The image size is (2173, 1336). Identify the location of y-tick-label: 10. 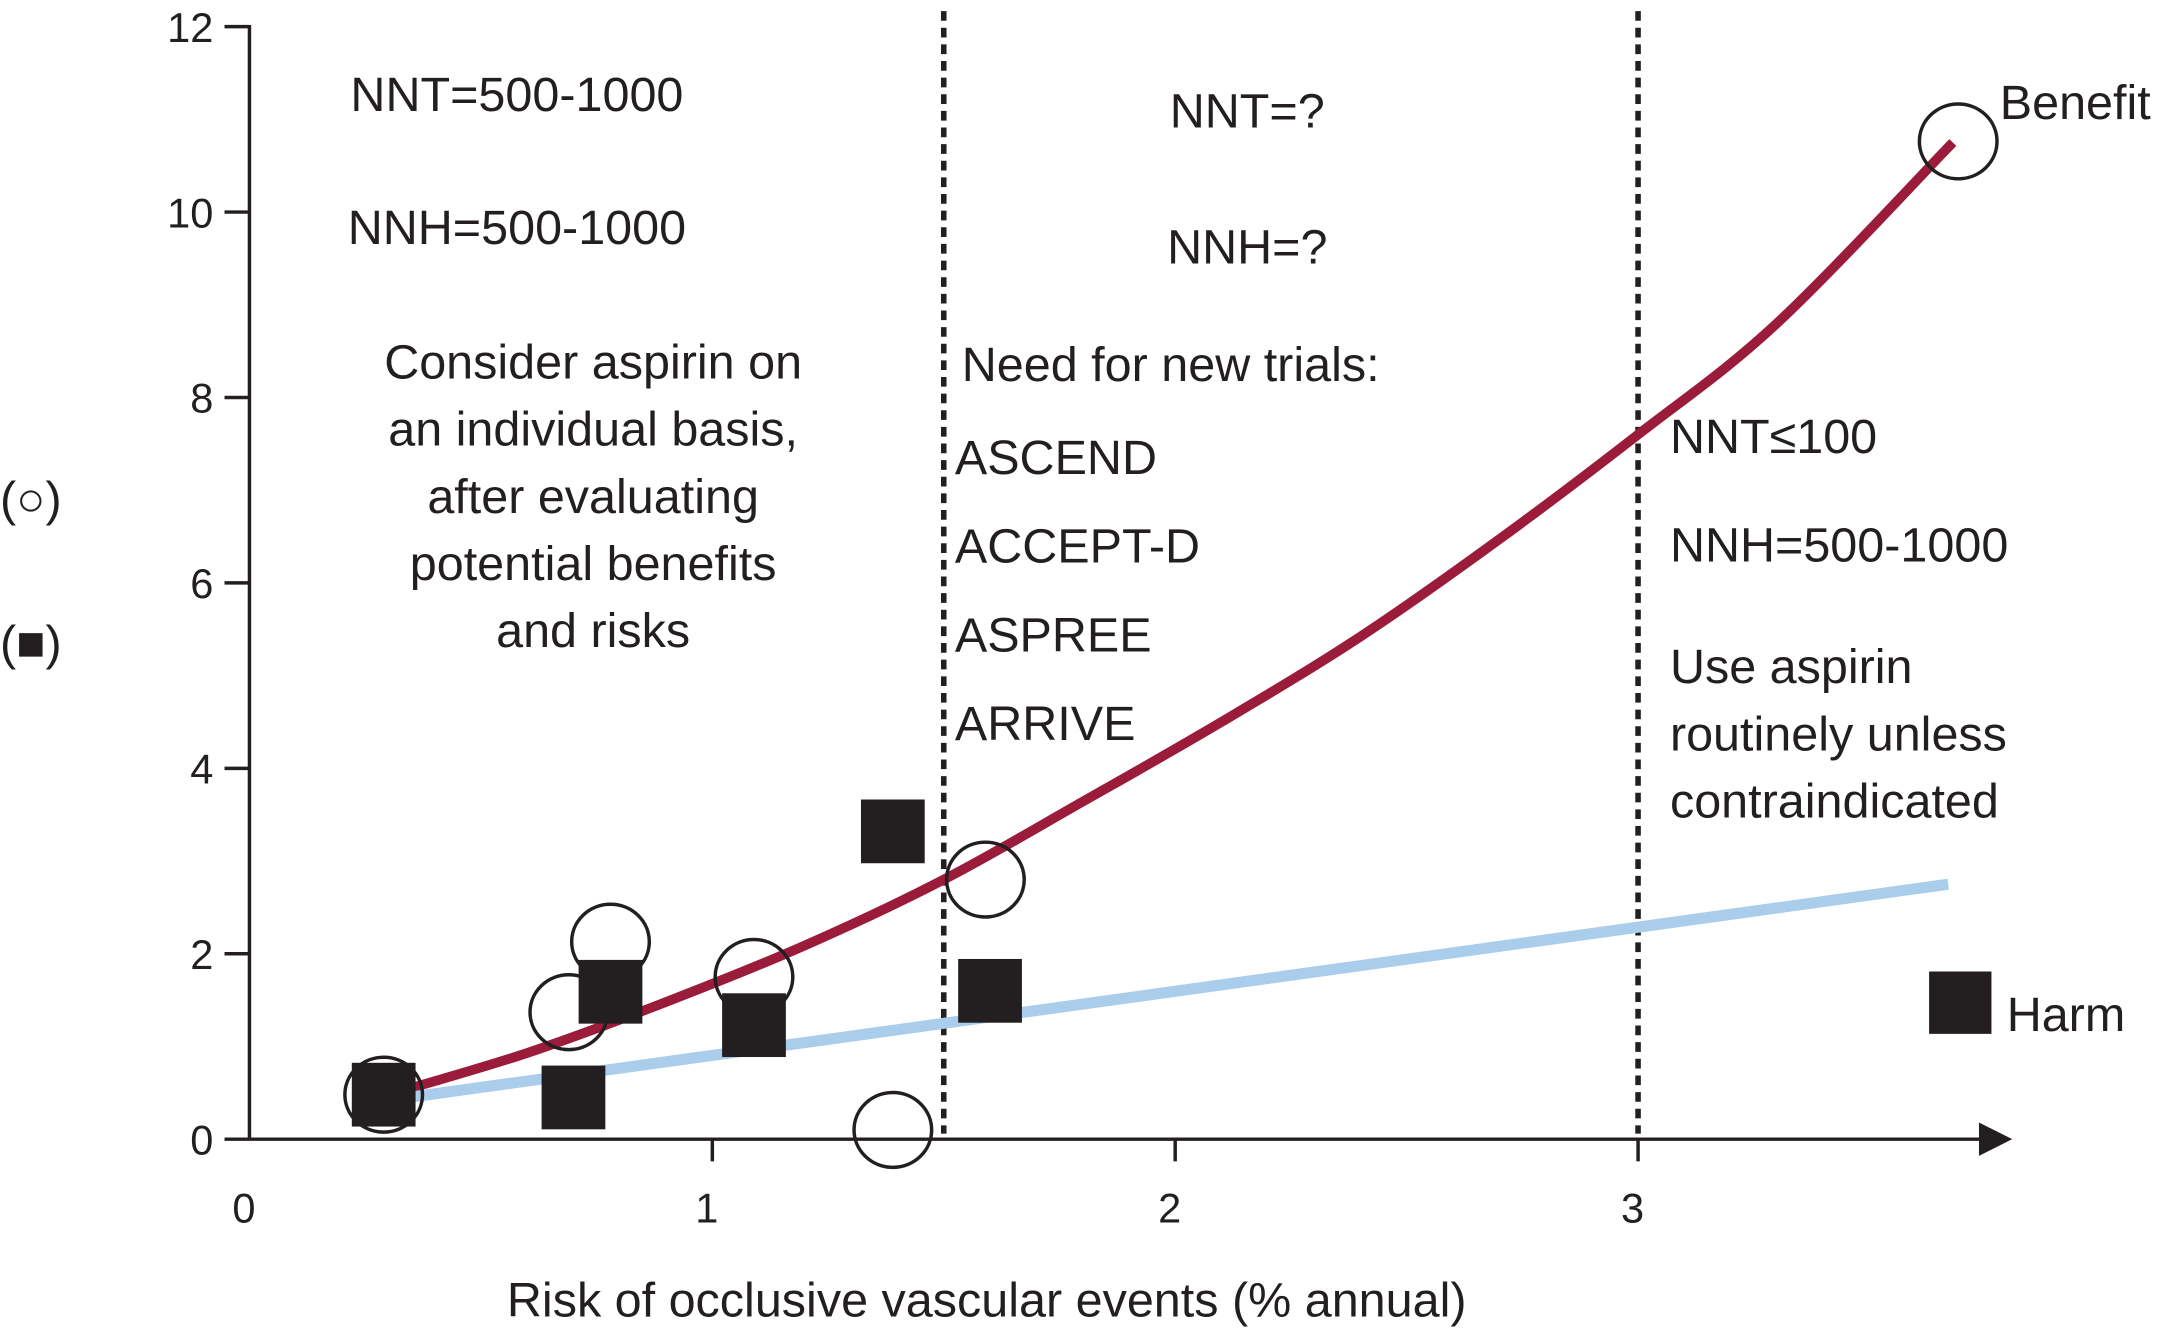
(190, 212).